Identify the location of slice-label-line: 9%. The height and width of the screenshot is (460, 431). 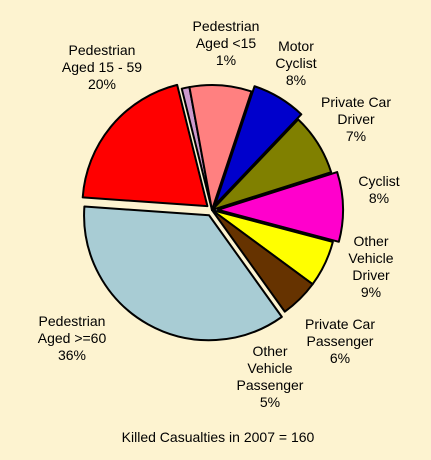
(371, 292).